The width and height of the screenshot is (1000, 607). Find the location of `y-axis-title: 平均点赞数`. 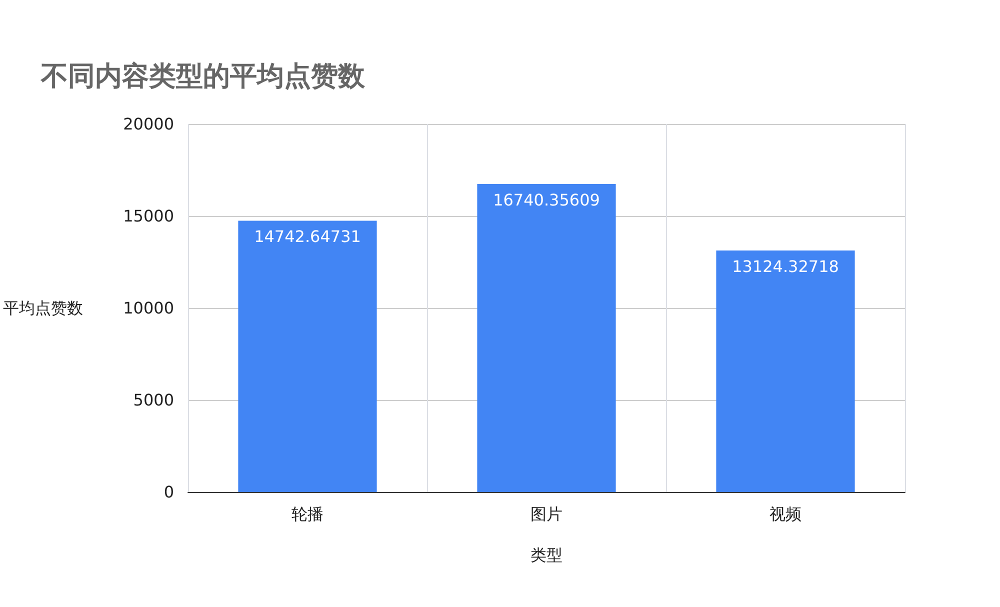

y-axis-title: 平均点赞数 is located at coordinates (43, 308).